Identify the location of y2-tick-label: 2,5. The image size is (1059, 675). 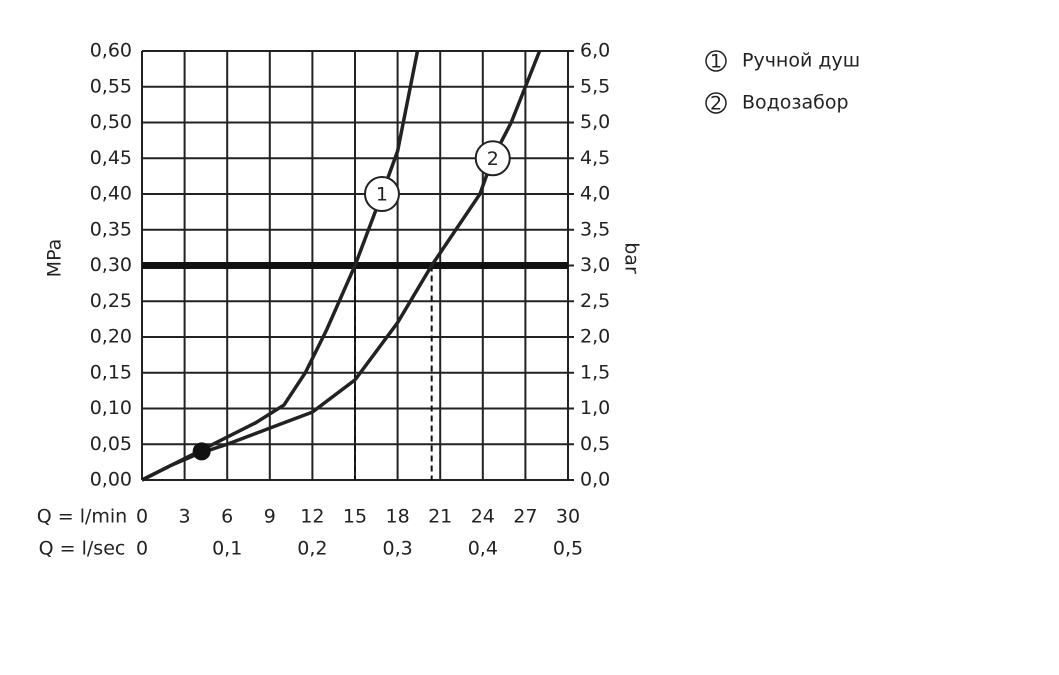
(595, 301).